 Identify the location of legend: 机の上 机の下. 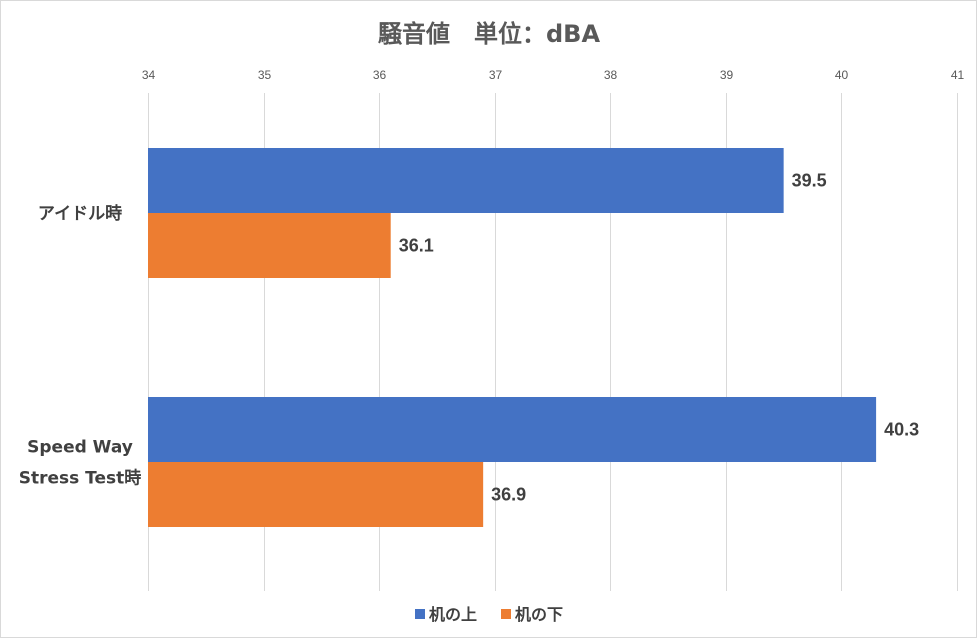
(489, 614).